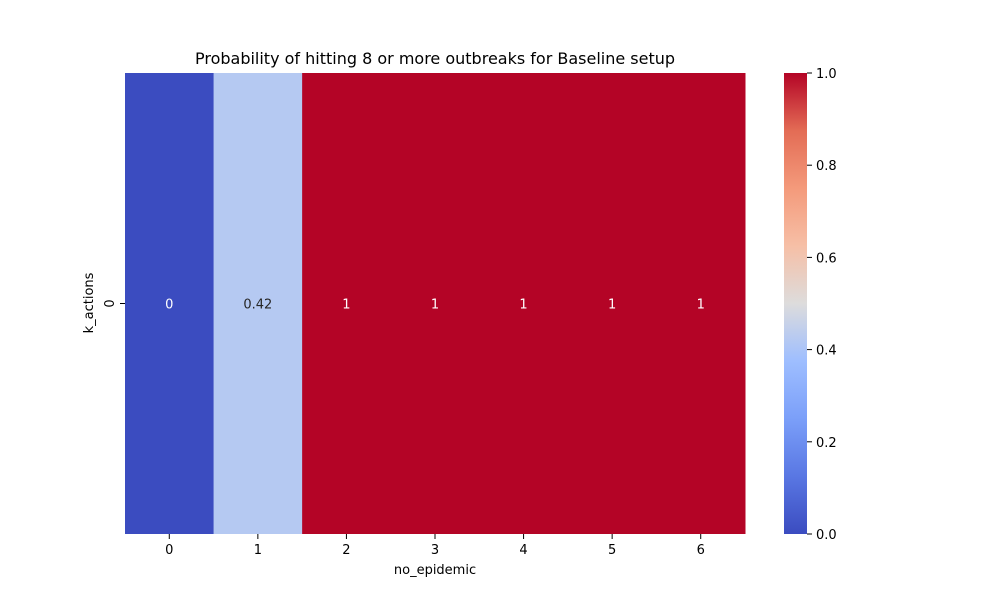 Image resolution: width=1000 pixels, height=600 pixels. I want to click on x-tick-label-6: 6, so click(701, 550).